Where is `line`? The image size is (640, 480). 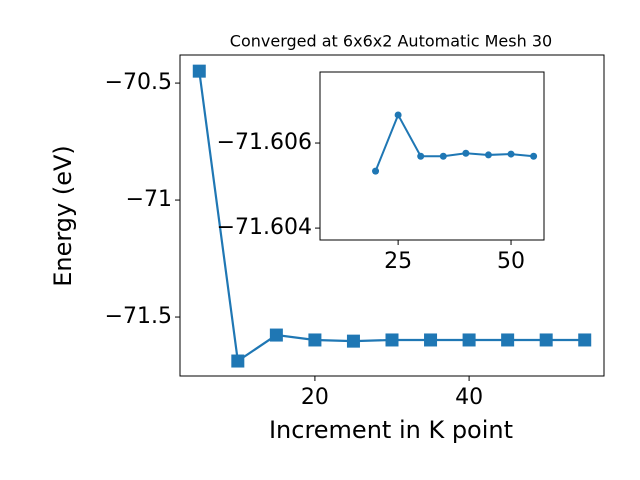 line is located at coordinates (454, 142).